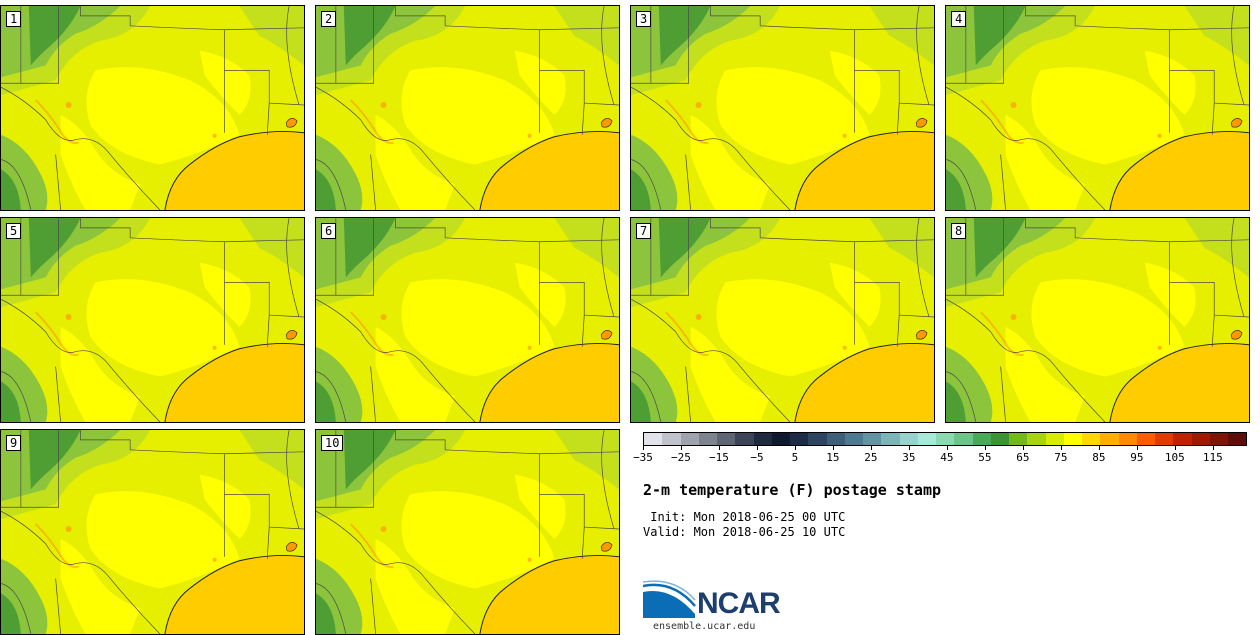 The image size is (1260, 635). I want to click on postage-stamp-map: 9, so click(152, 532).